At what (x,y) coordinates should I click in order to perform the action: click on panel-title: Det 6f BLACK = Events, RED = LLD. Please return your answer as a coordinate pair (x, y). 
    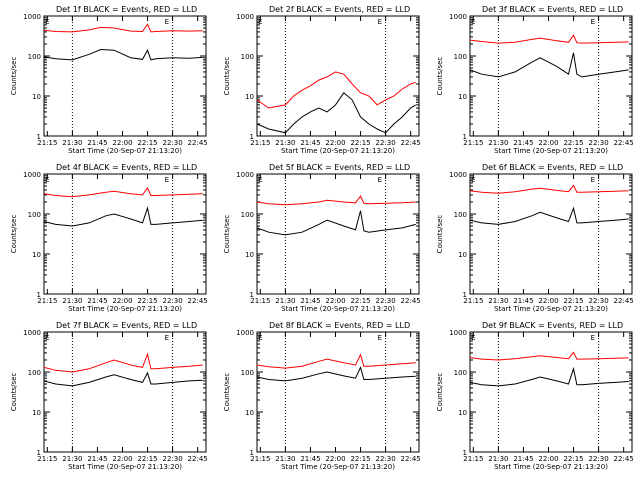
    Looking at the image, I should click on (552, 167).